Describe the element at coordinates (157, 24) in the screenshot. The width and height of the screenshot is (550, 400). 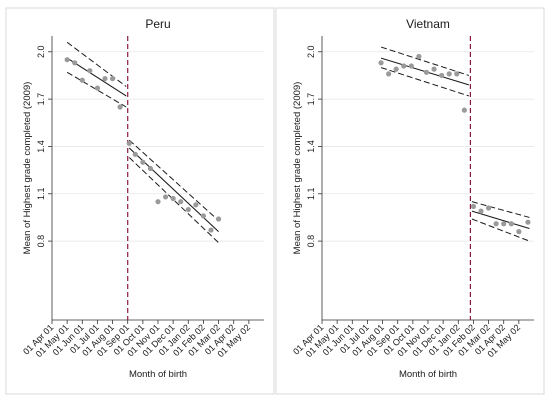
I see `chart-title: Peru` at that location.